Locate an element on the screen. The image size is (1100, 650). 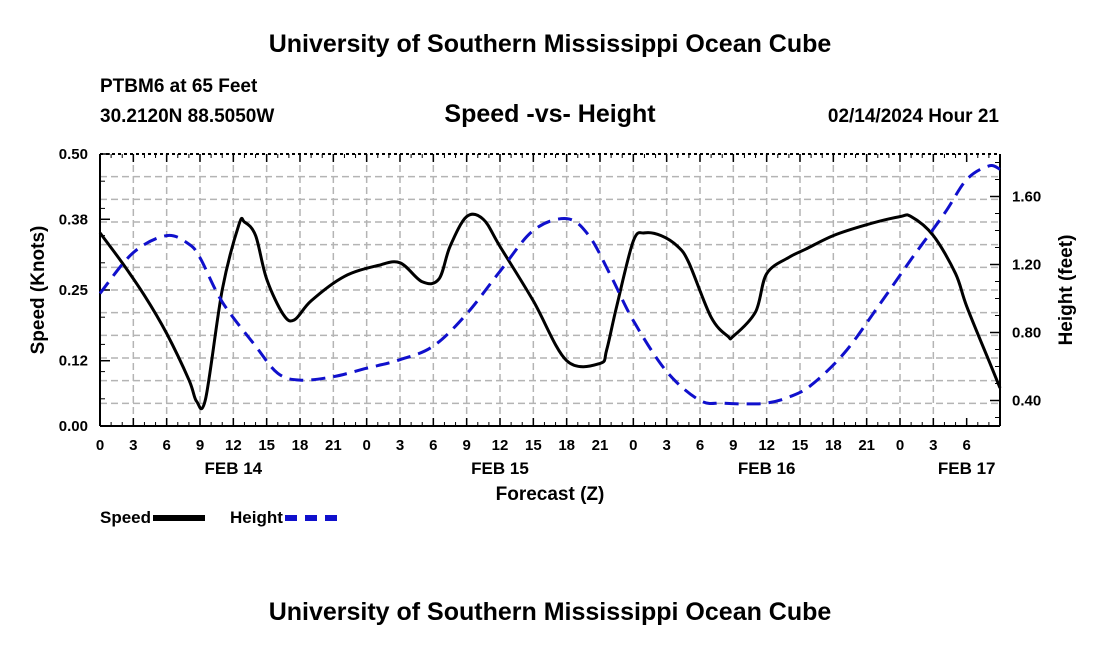
y2-tick-label: 0.40 is located at coordinates (1026, 401).